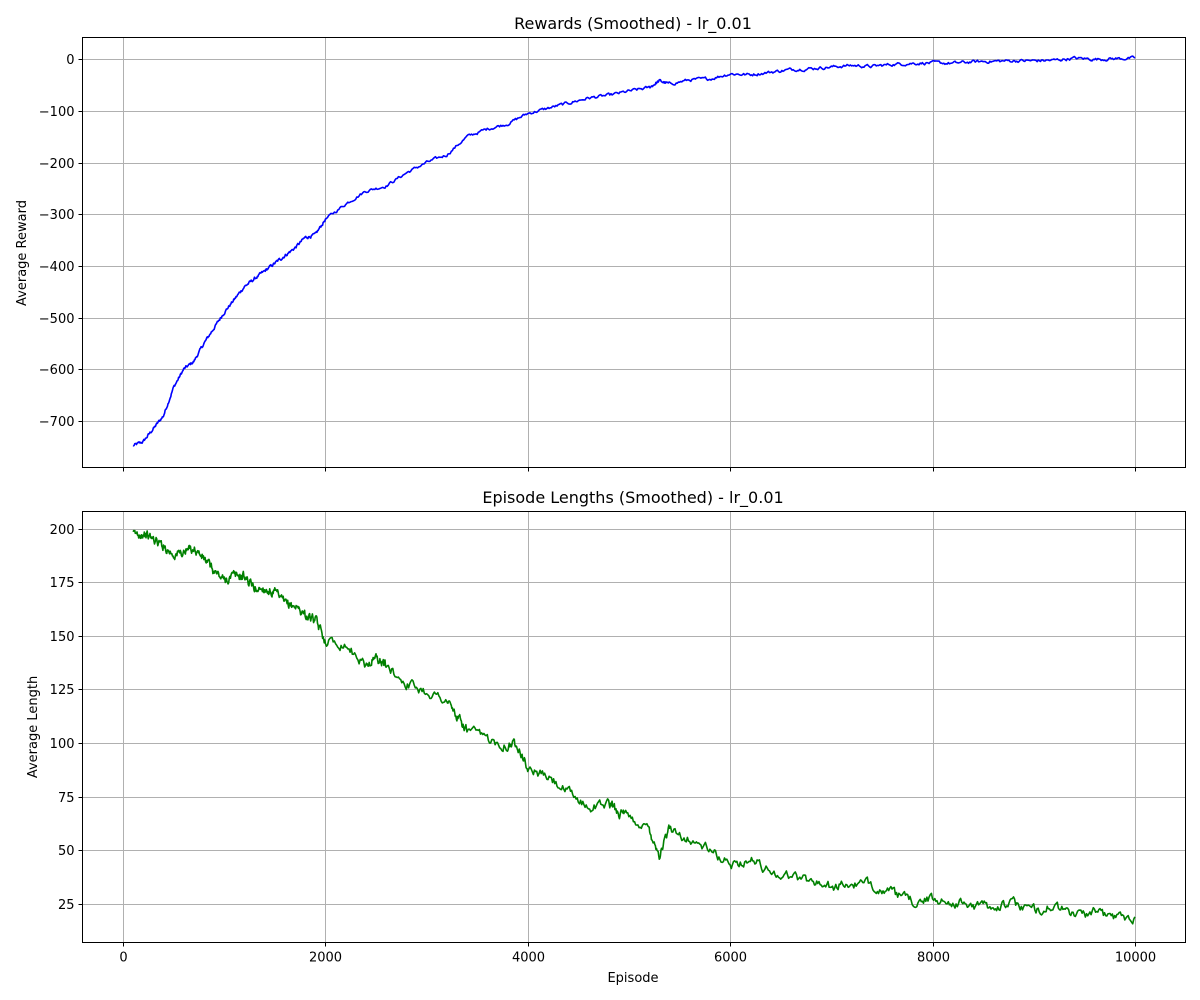 The width and height of the screenshot is (1200, 1000). I want to click on lengths-ytick-label: 25, so click(66, 905).